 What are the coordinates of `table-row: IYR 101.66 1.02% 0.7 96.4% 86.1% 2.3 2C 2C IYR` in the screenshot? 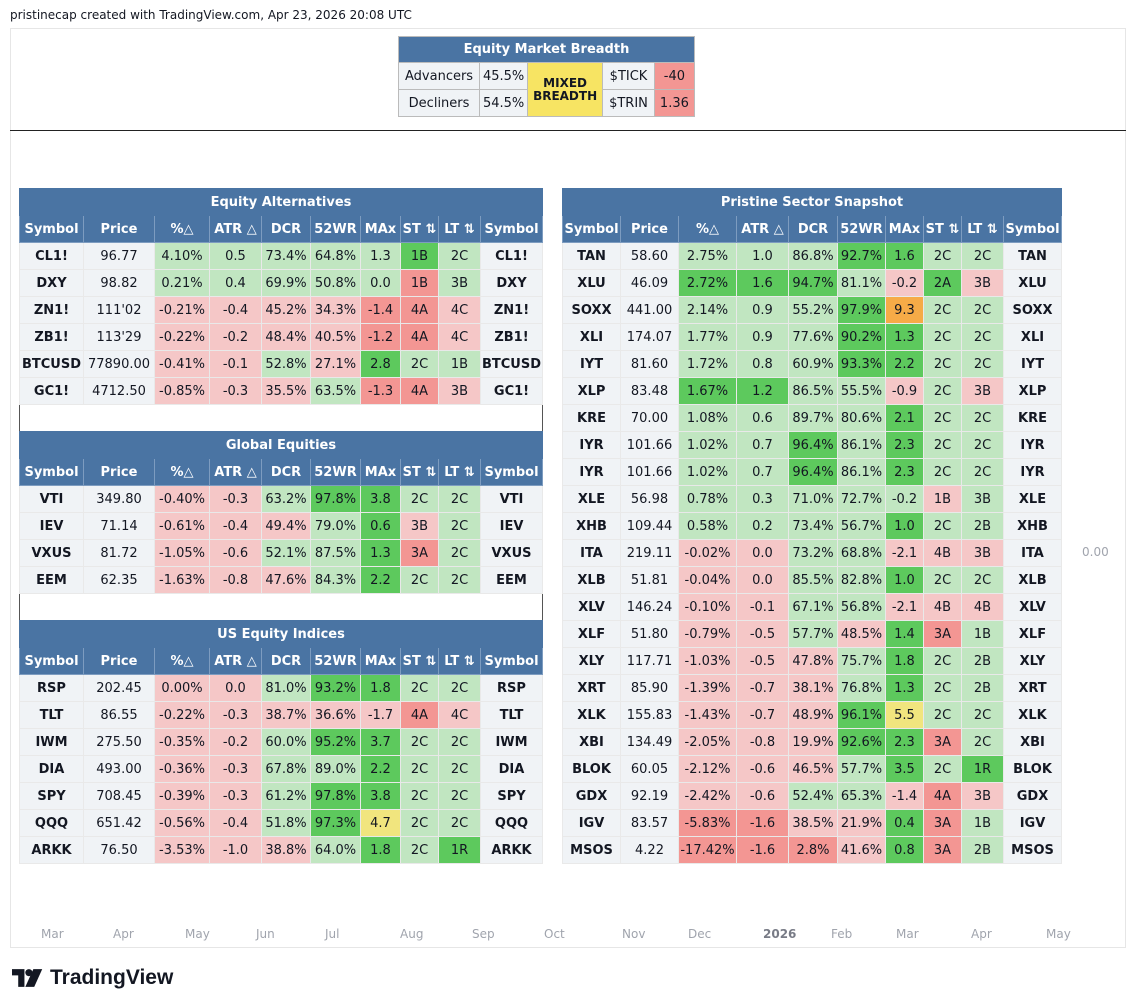 It's located at (812, 472).